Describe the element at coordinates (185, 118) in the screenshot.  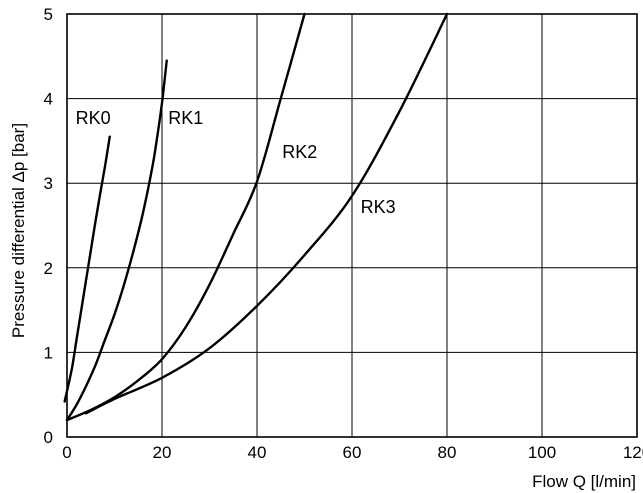
I see `series-label-rk1: RK1` at that location.